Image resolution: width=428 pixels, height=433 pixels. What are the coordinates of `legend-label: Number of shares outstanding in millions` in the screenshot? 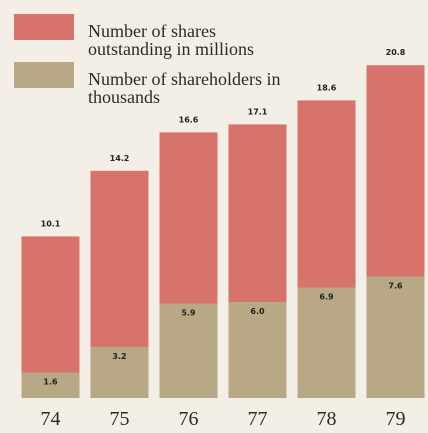 It's located at (171, 40).